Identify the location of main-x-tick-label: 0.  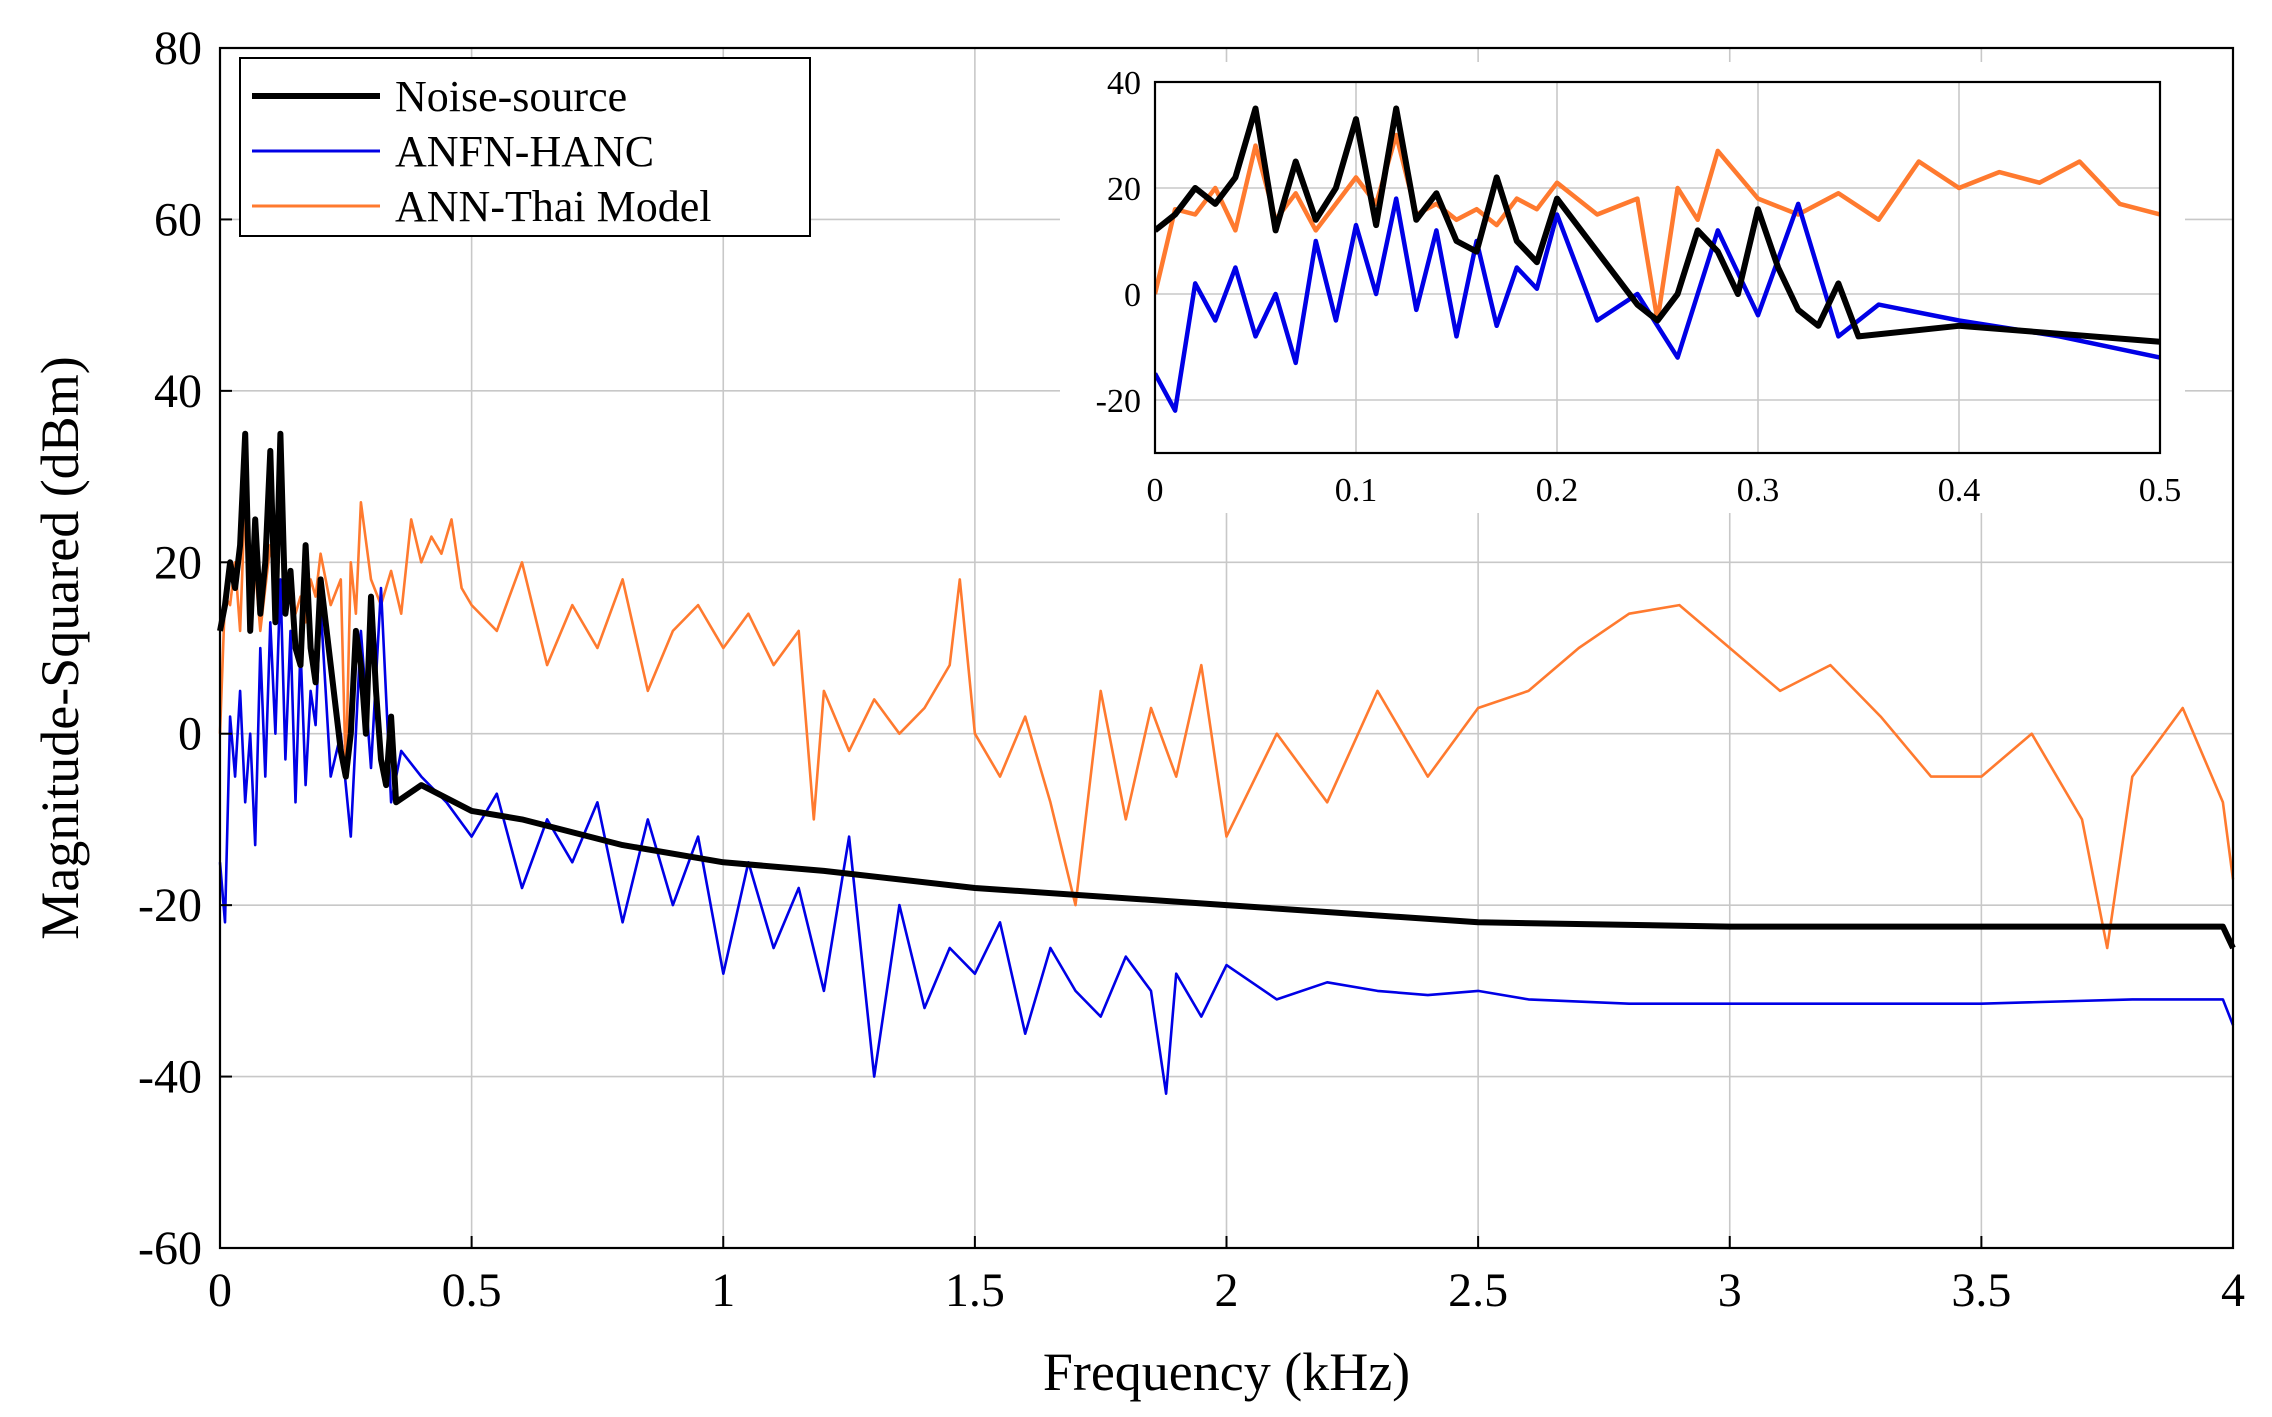
(220, 1290).